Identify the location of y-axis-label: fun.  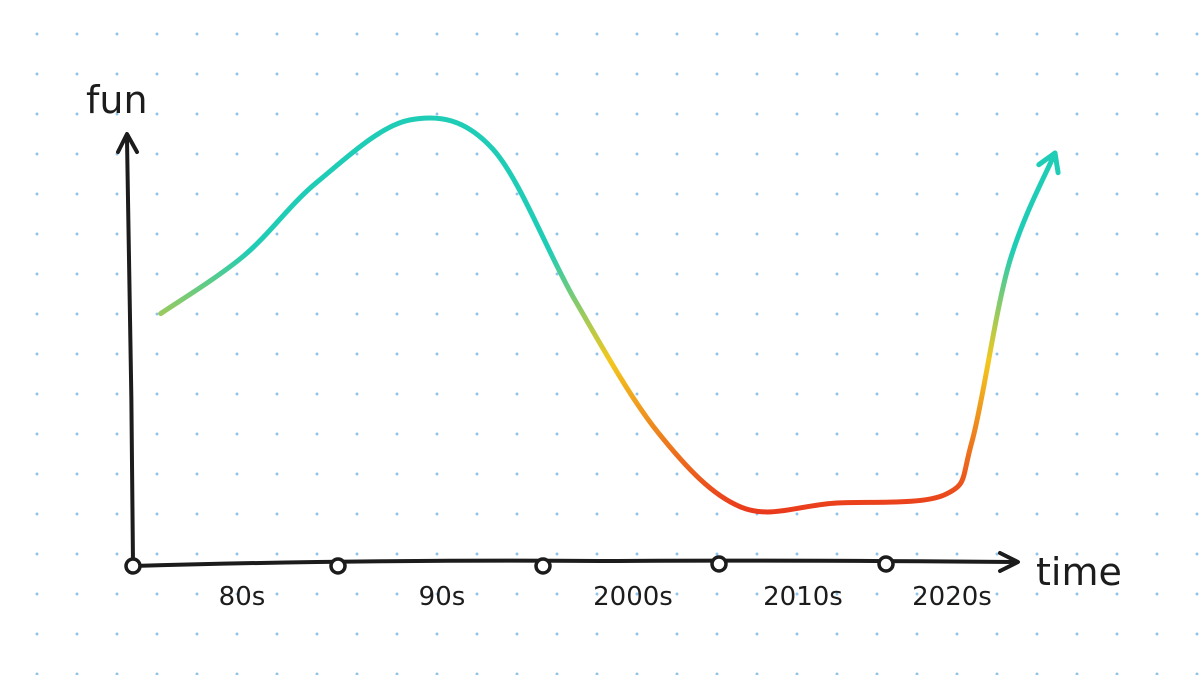
(117, 100).